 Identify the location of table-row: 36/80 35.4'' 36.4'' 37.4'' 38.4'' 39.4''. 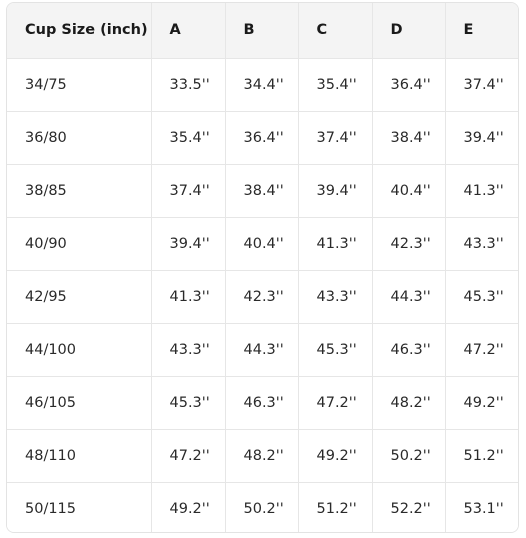
(262, 138).